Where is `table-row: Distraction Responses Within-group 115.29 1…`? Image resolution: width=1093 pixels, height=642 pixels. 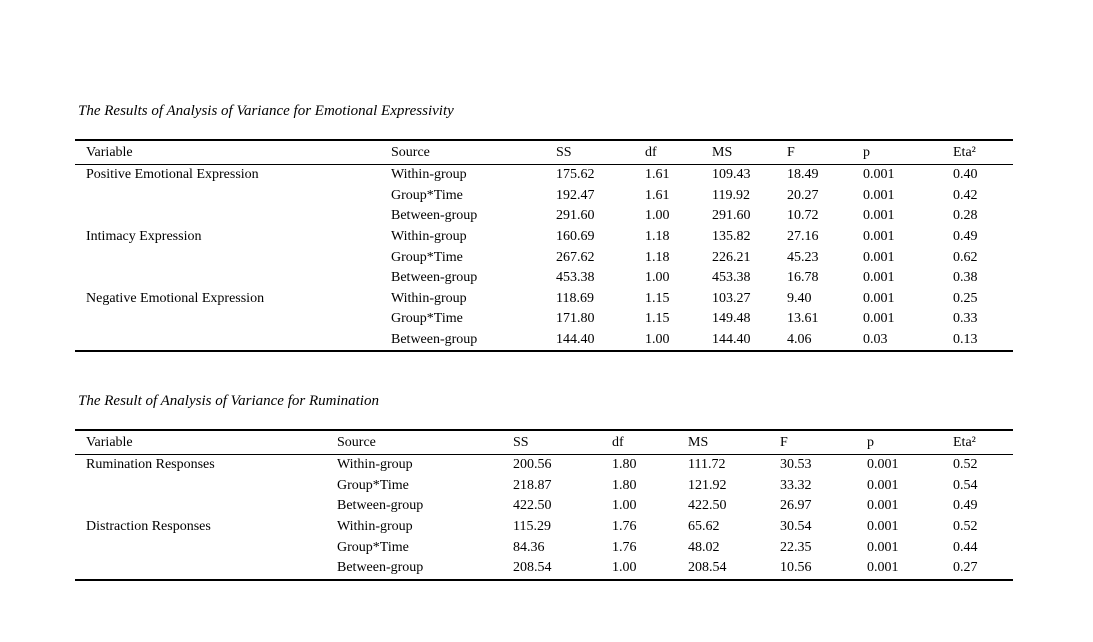
table-row: Distraction Responses Within-group 115.29 1… is located at coordinates (544, 527).